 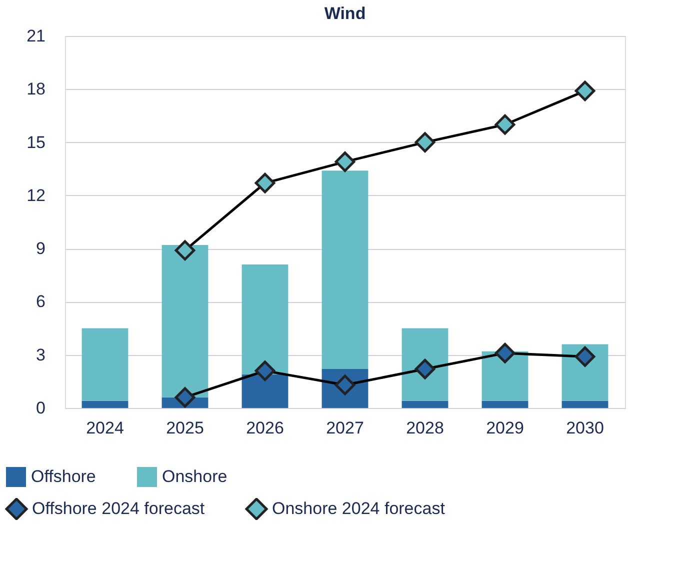 I want to click on x-tick-label: 2025, so click(x=185, y=428).